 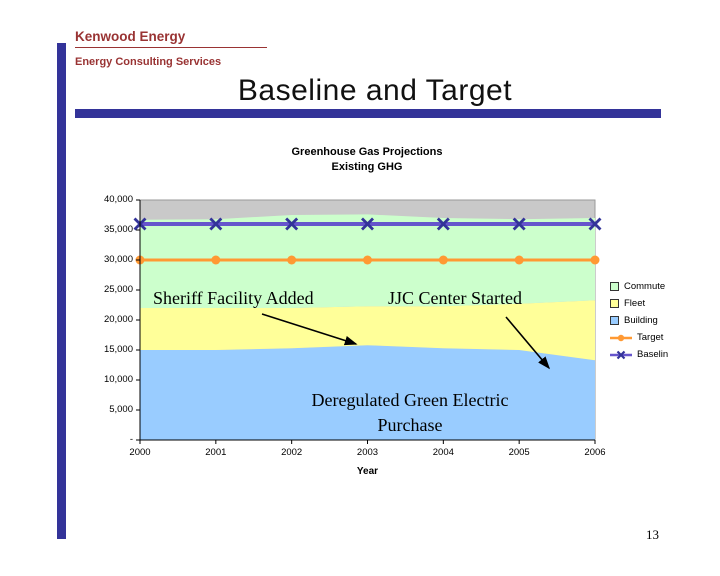 What do you see at coordinates (621, 354) in the screenshot?
I see `legend-swatch-baselin` at bounding box center [621, 354].